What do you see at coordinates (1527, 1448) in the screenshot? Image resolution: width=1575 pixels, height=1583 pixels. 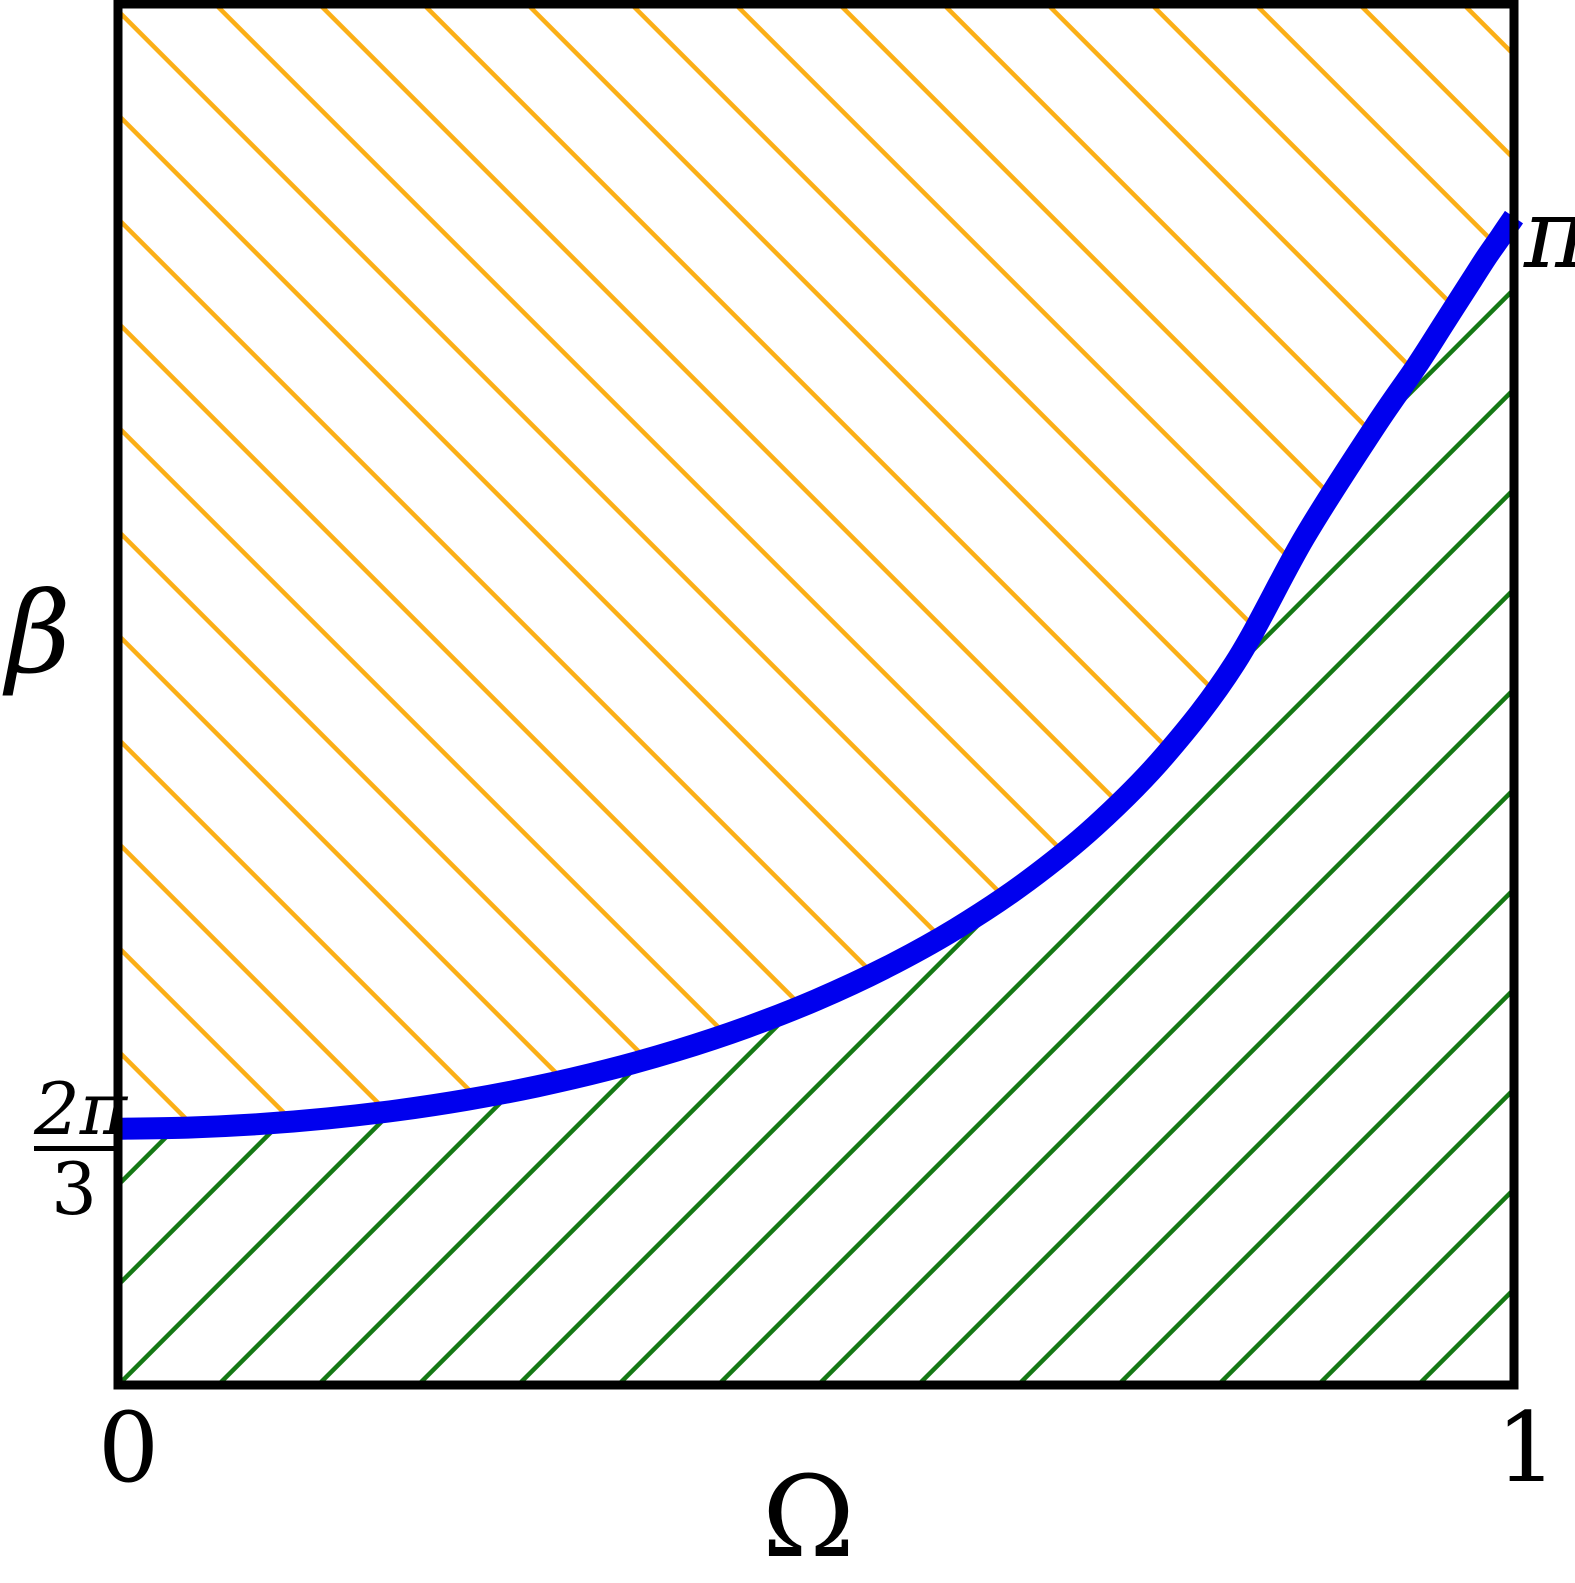 I see `x-tick-label-1: 1` at bounding box center [1527, 1448].